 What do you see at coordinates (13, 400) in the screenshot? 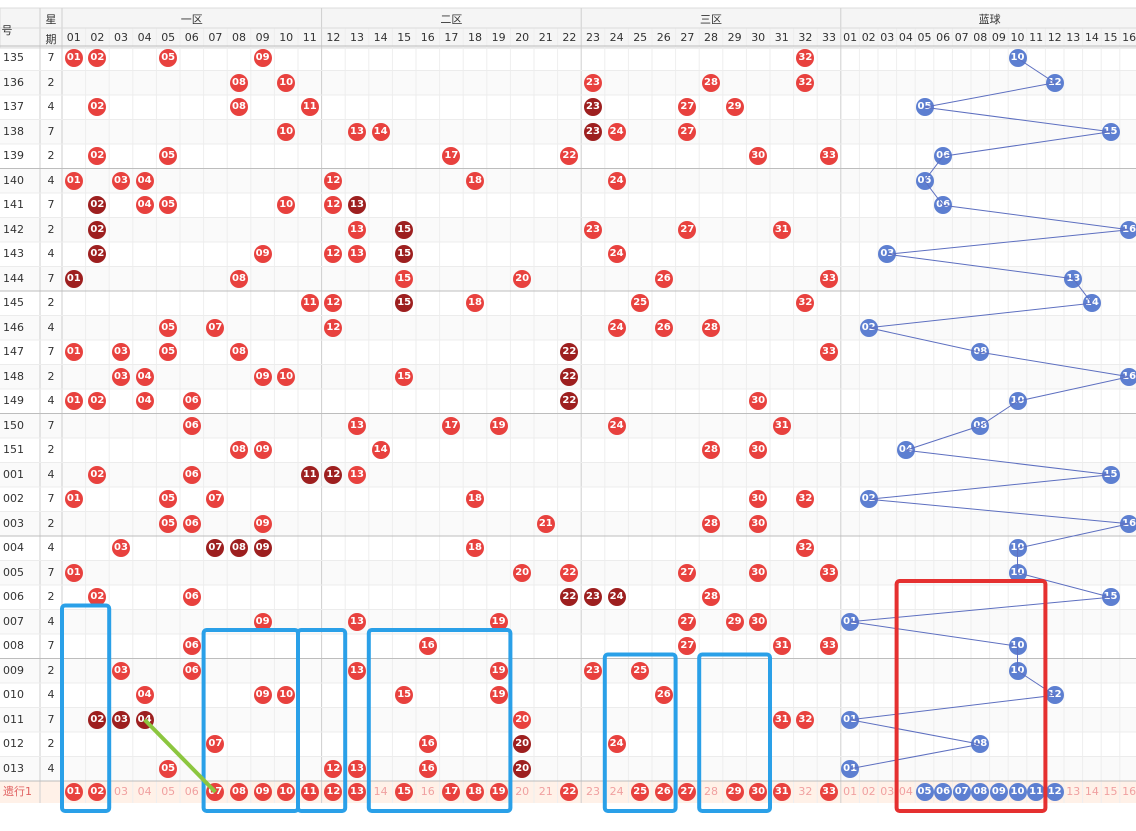
I see `issue-number: 149` at bounding box center [13, 400].